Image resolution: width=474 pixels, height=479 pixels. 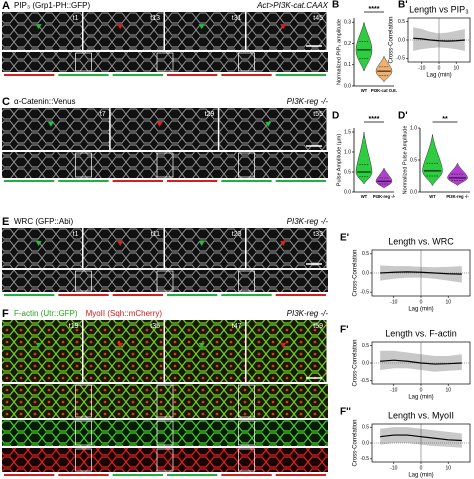 I want to click on time-label: t7, so click(x=103, y=114).